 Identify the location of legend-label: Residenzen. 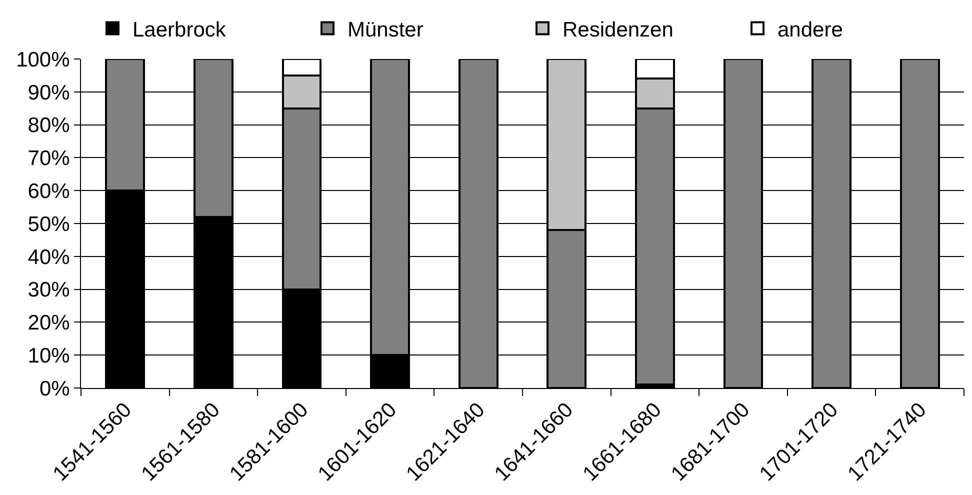
(618, 30).